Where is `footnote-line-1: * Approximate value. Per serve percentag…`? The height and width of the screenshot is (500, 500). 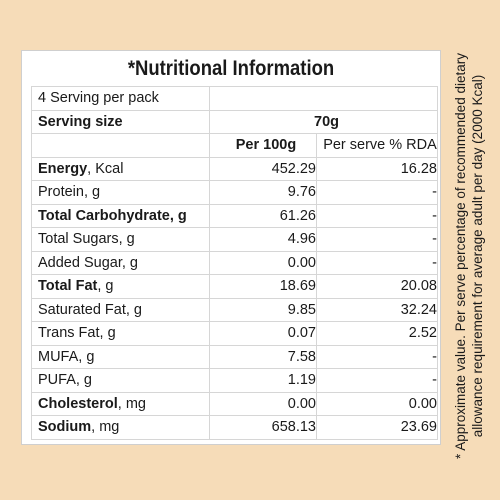
footnote-line-1: * Approximate value. Per serve percentag… is located at coordinates (460, 256).